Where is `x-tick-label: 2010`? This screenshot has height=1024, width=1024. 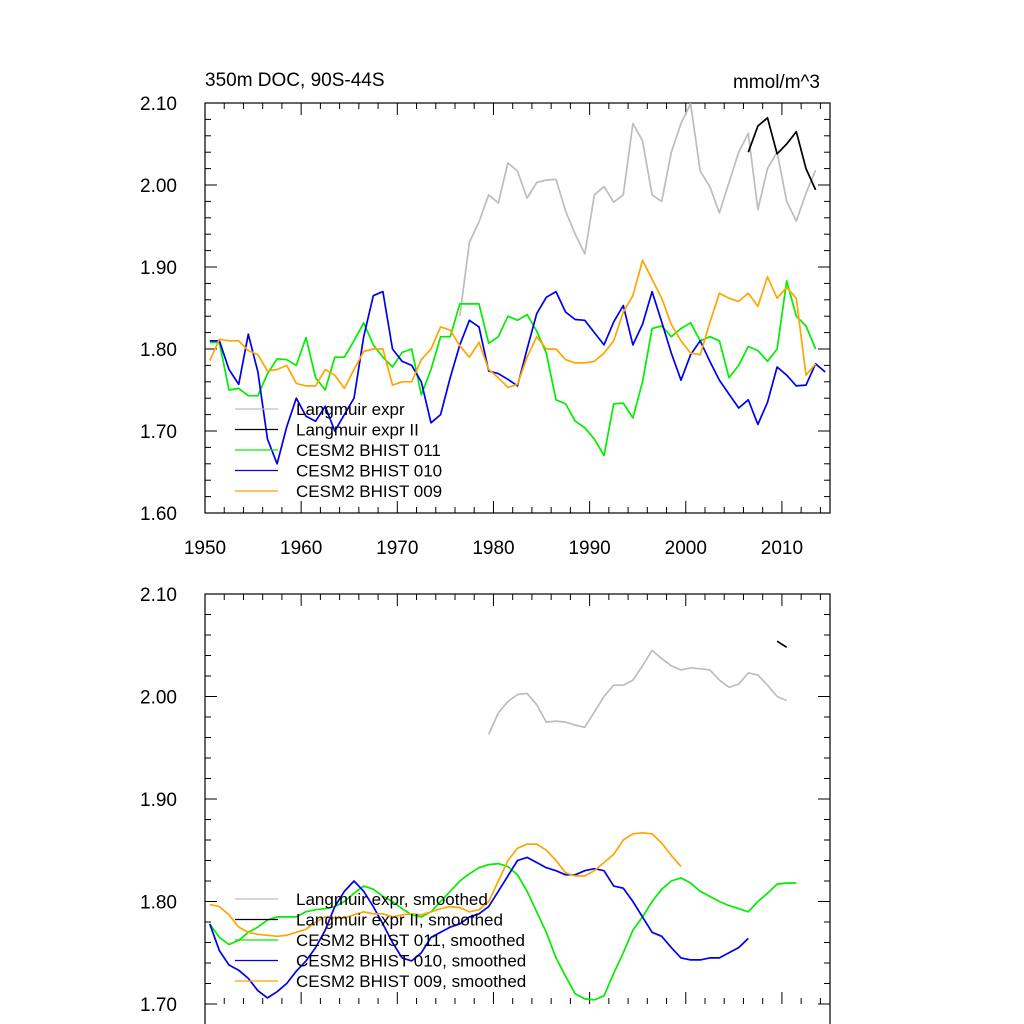 x-tick-label: 2010 is located at coordinates (782, 548).